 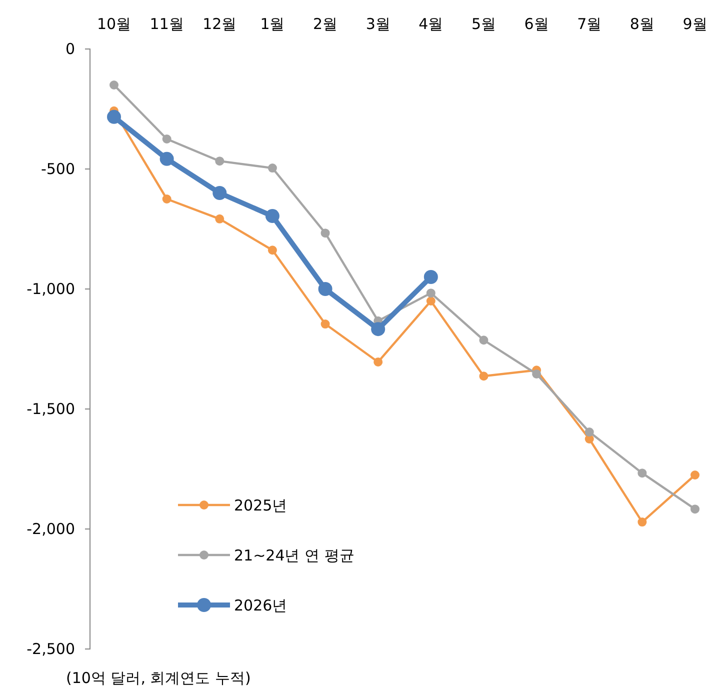 I want to click on y-tick-label: 0, so click(x=70, y=49).